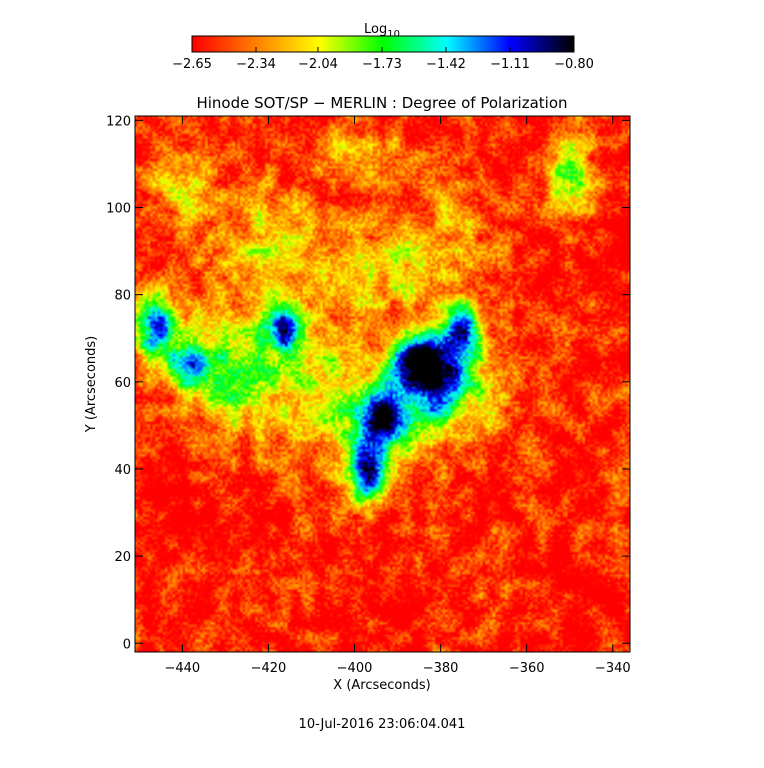 This screenshot has width=764, height=768. Describe the element at coordinates (318, 64) in the screenshot. I see `colorbar-tick-label: −2.04` at that location.